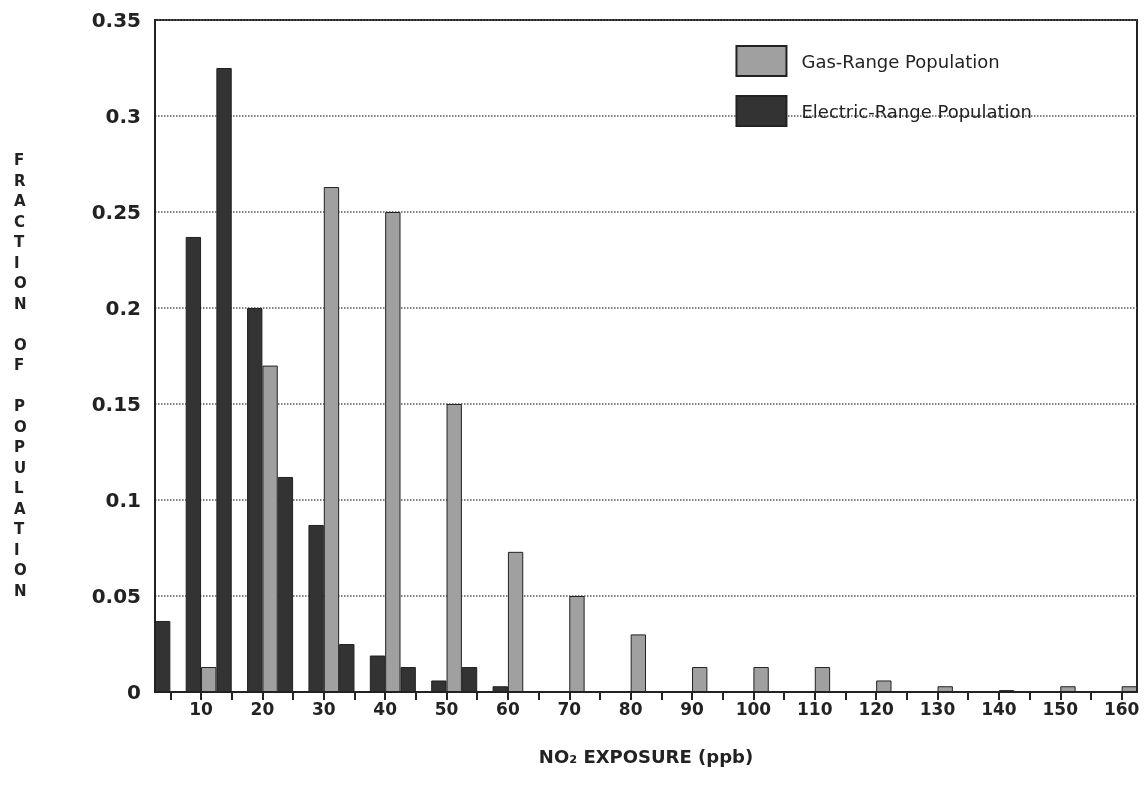  What do you see at coordinates (569, 708) in the screenshot?
I see `x-tick-label: 70` at bounding box center [569, 708].